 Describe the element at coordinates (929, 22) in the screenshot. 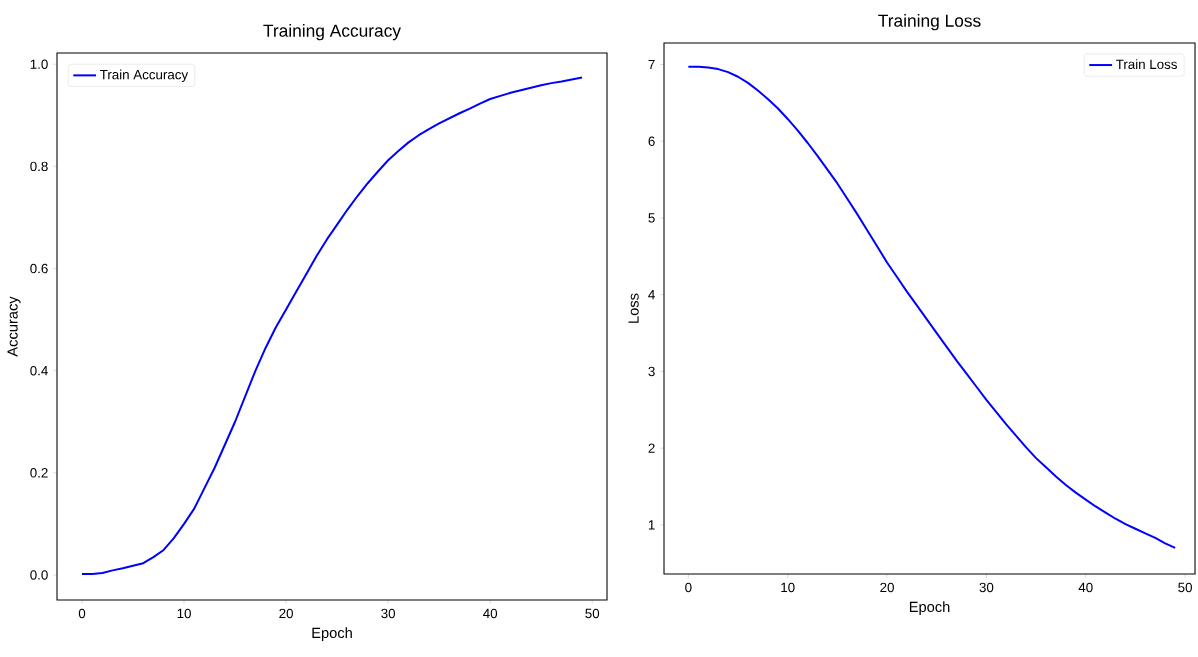

I see `chart-title: Training Loss` at that location.